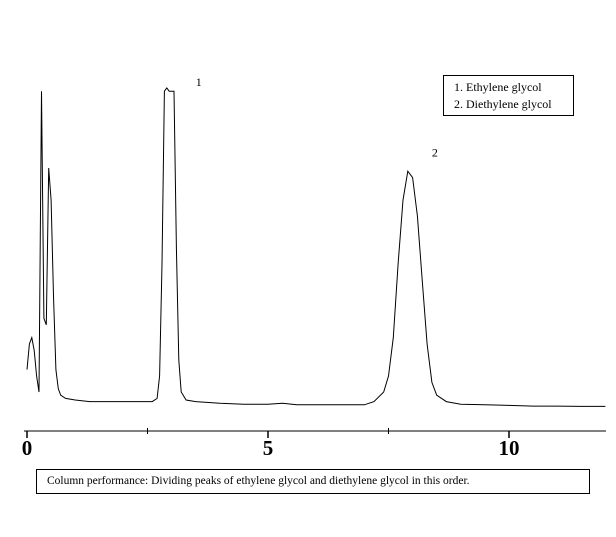  Describe the element at coordinates (199, 82) in the screenshot. I see `peak-label: 1` at that location.